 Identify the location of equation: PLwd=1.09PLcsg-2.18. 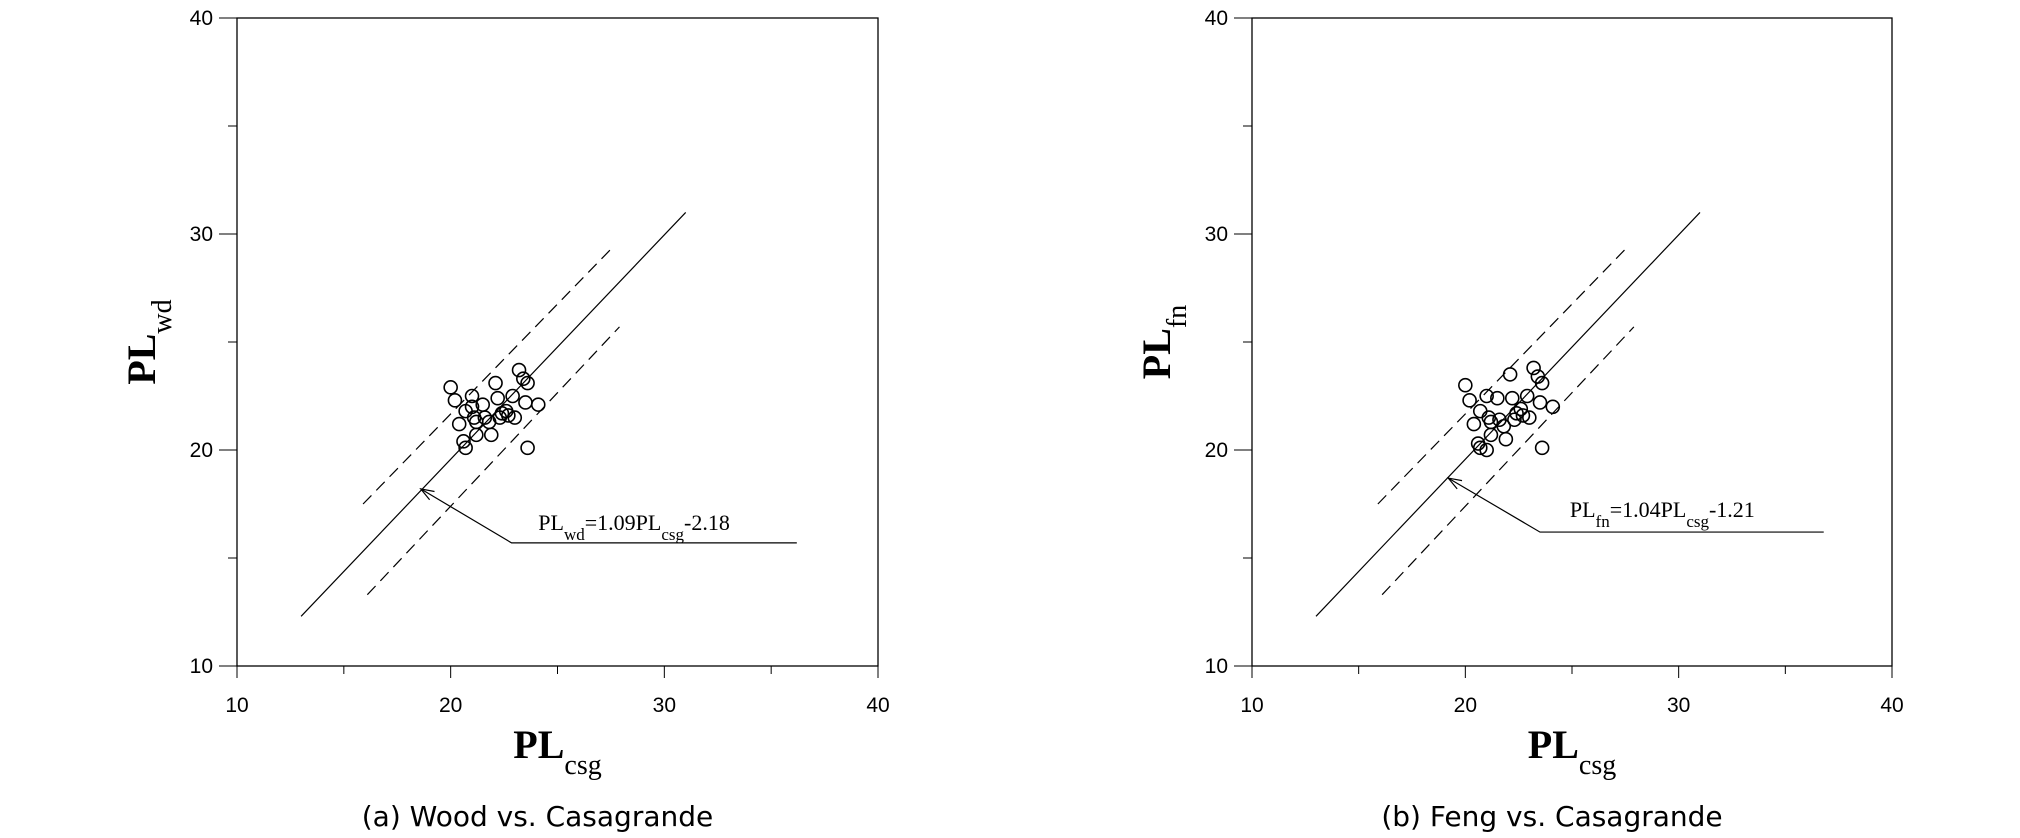
(634, 527).